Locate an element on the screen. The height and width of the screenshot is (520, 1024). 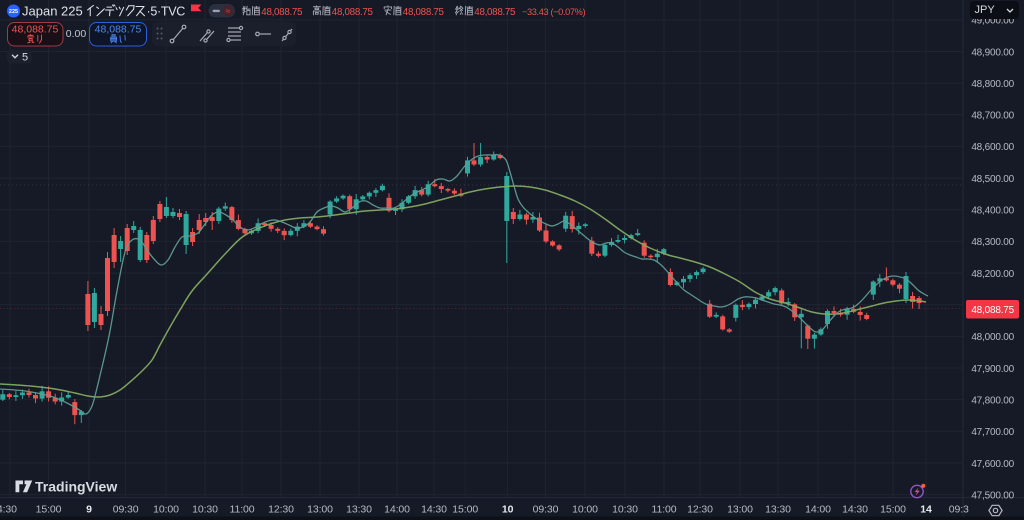
svg-text: 5 is located at coordinates (25, 58).